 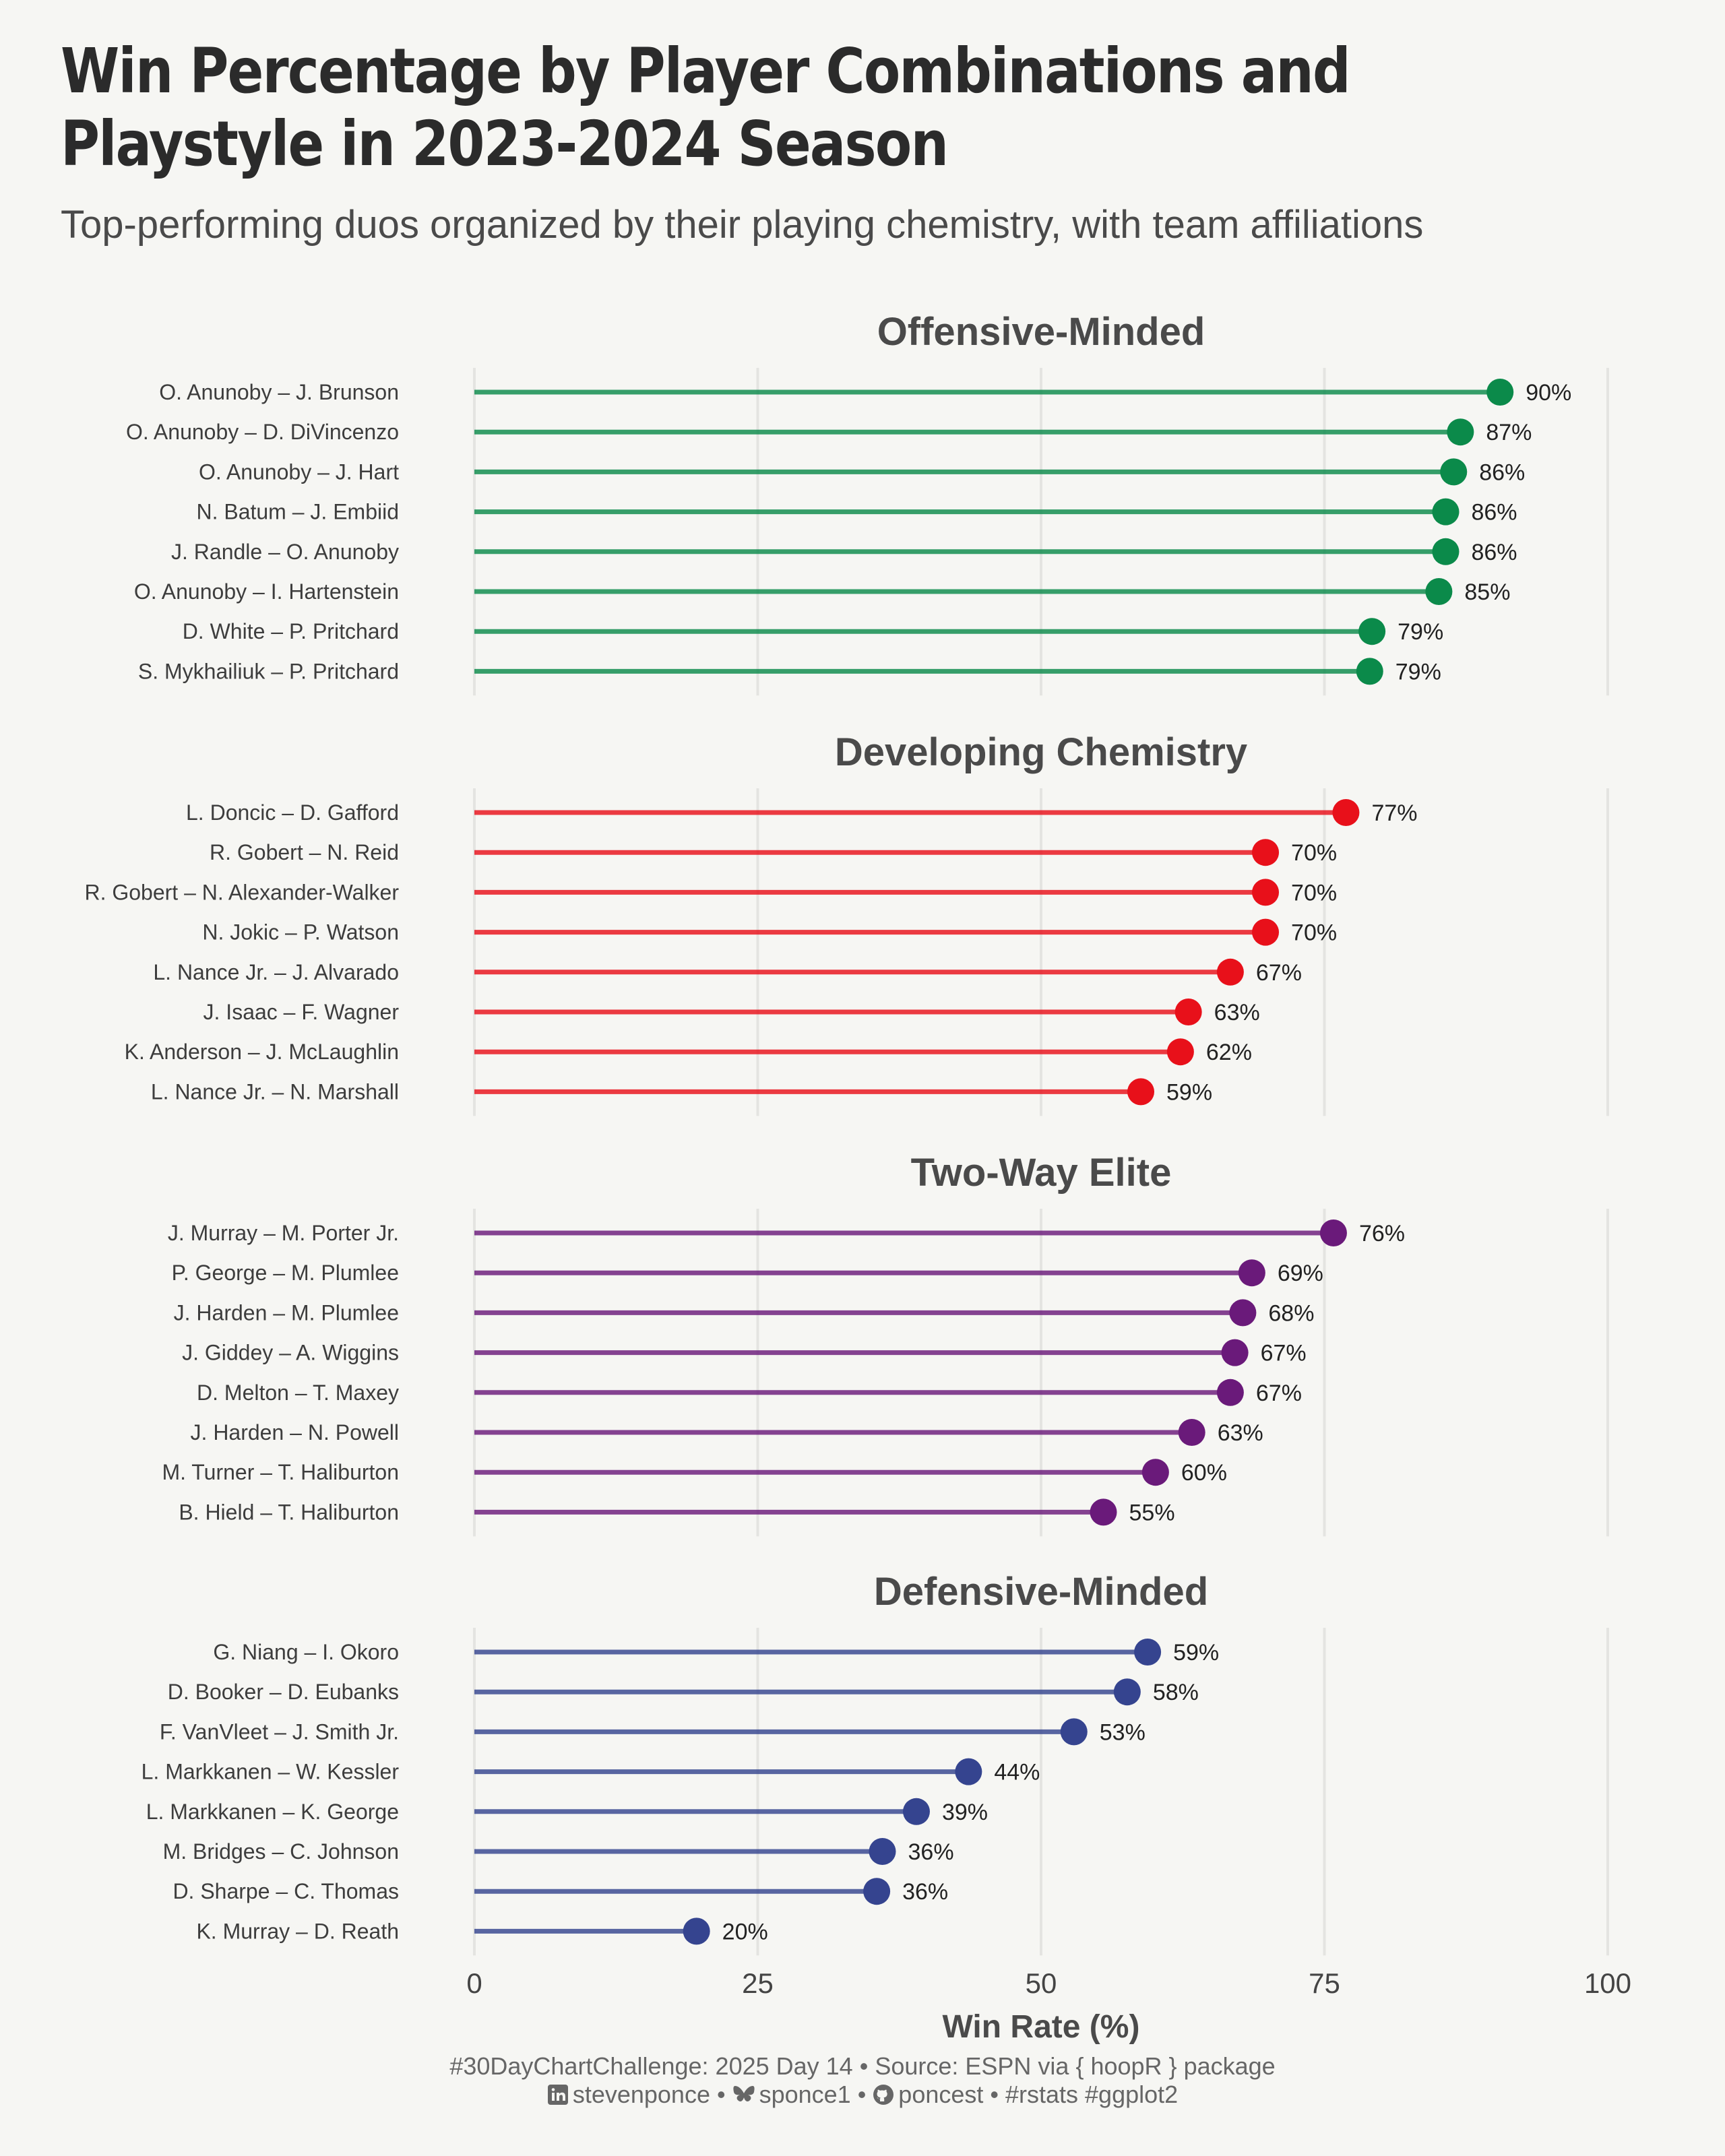 What do you see at coordinates (1548, 393) in the screenshot?
I see `value-label: 90%` at bounding box center [1548, 393].